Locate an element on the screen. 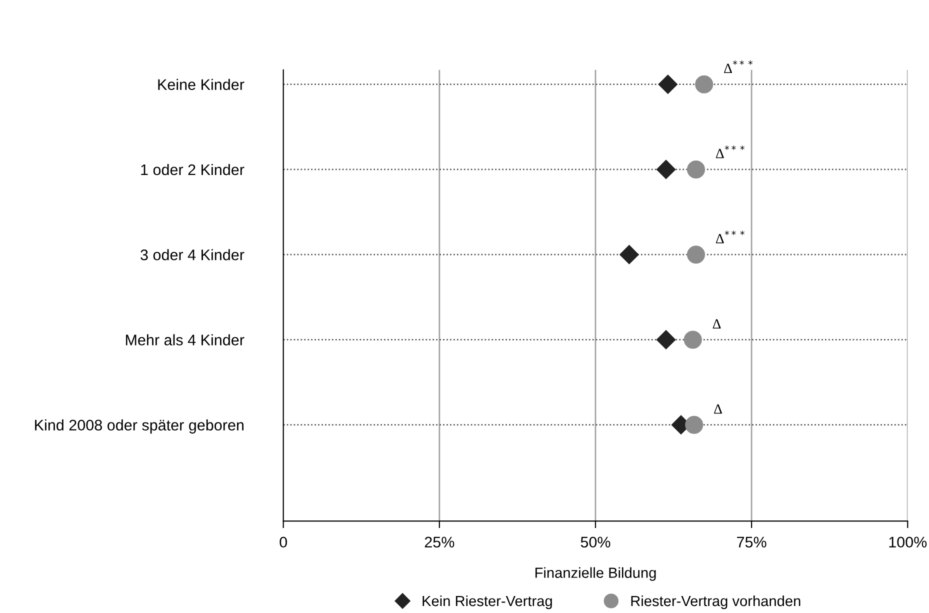 The width and height of the screenshot is (929, 613). y-tick-label: Mehr als 4 Kinder is located at coordinates (185, 340).